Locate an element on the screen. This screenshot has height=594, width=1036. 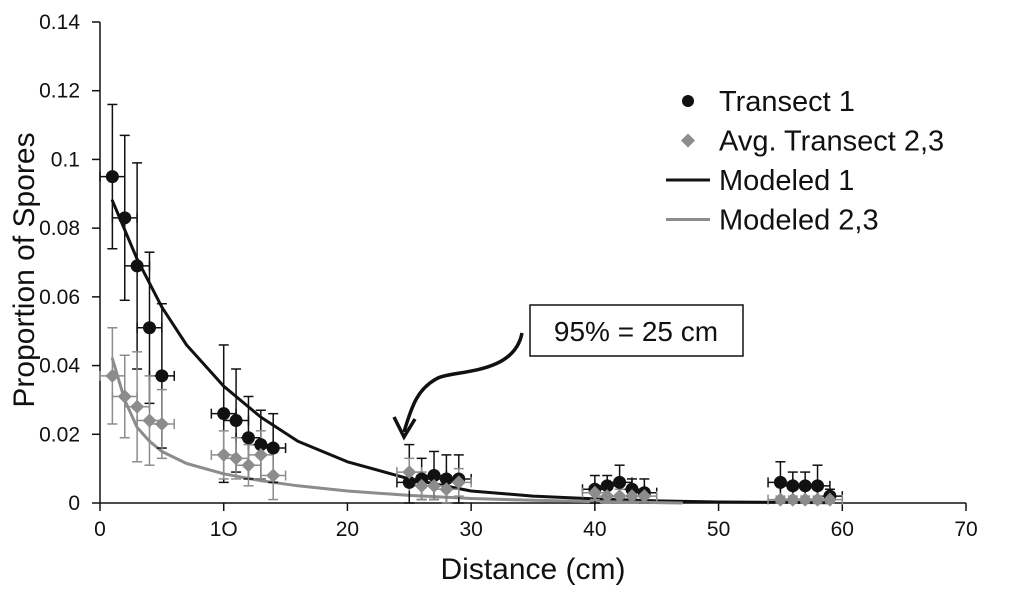
annotation-arrowhead is located at coordinates (404, 428).